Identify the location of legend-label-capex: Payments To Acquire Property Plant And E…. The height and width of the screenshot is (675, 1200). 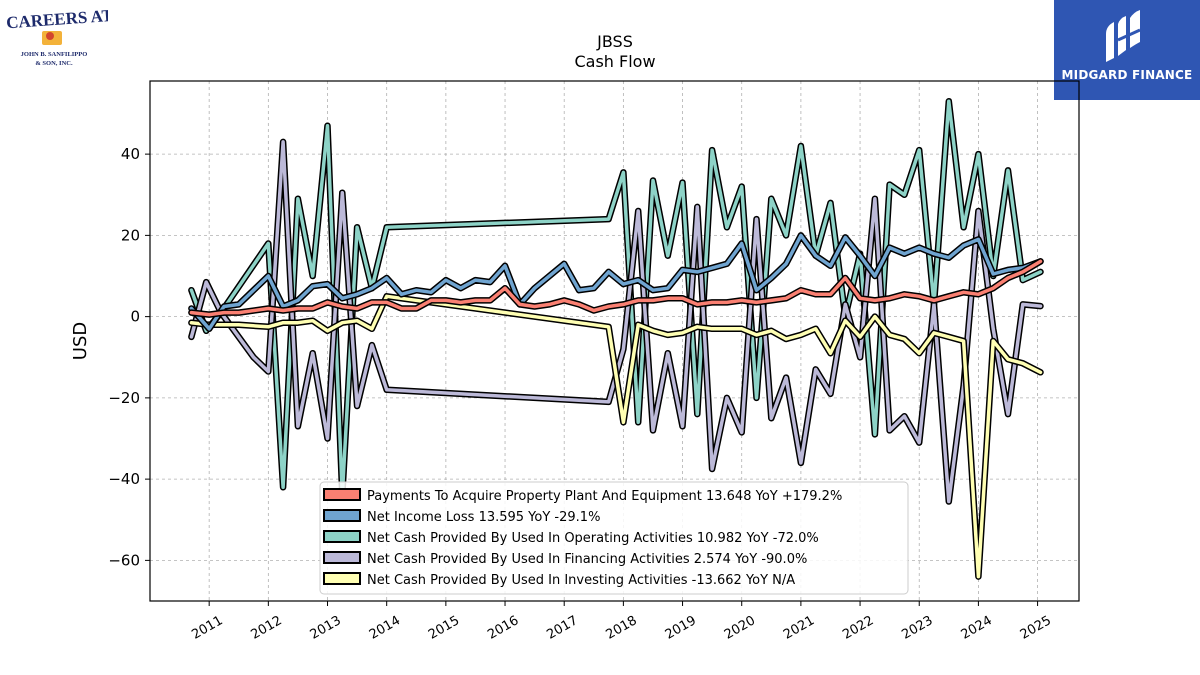
(604, 496).